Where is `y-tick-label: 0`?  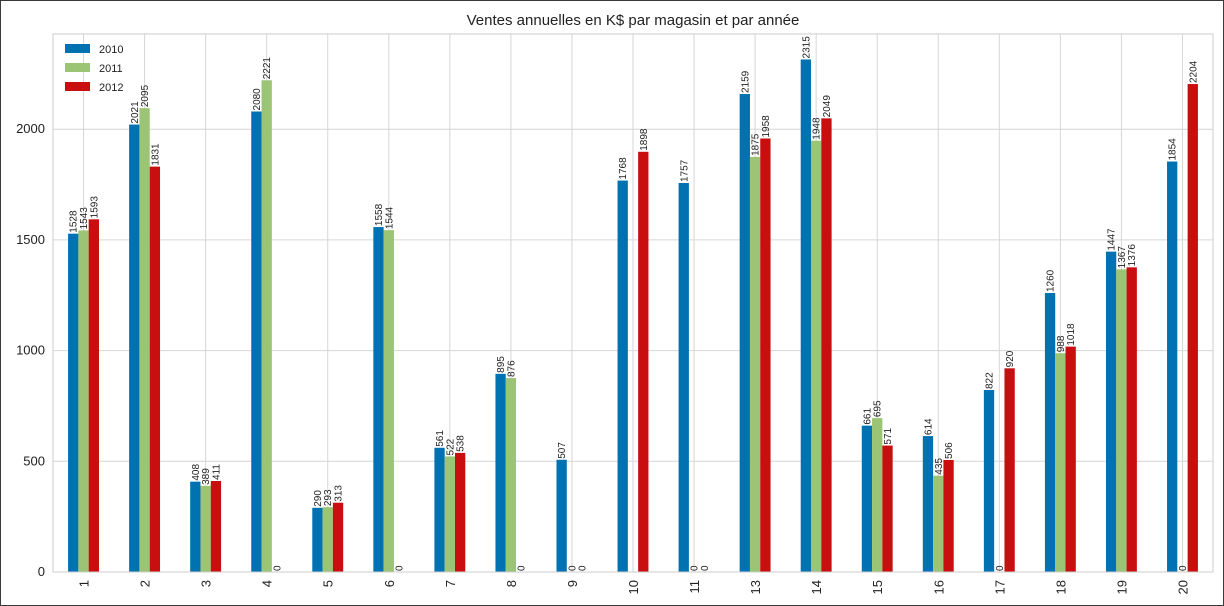
y-tick-label: 0 is located at coordinates (41, 571).